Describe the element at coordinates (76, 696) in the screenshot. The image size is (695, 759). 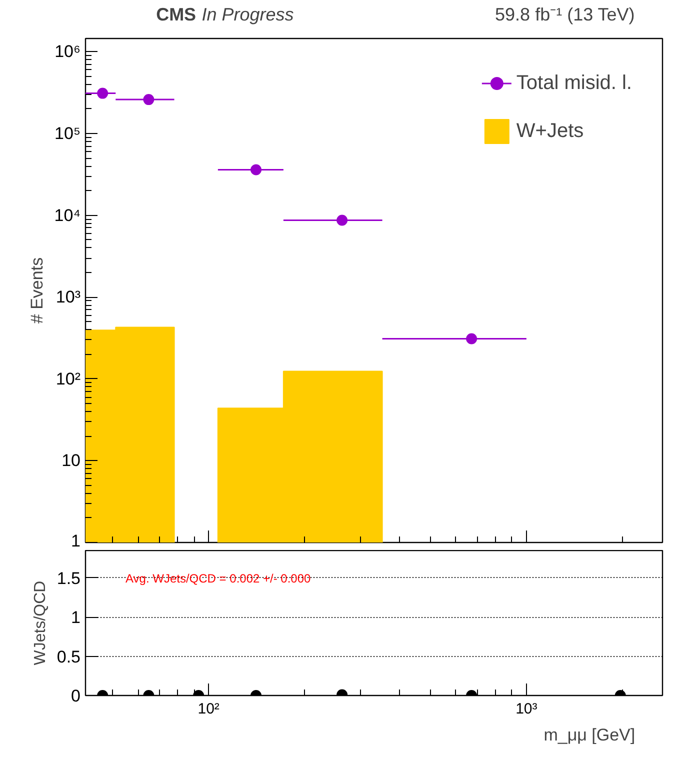
I see `y-tick-label: 0` at that location.